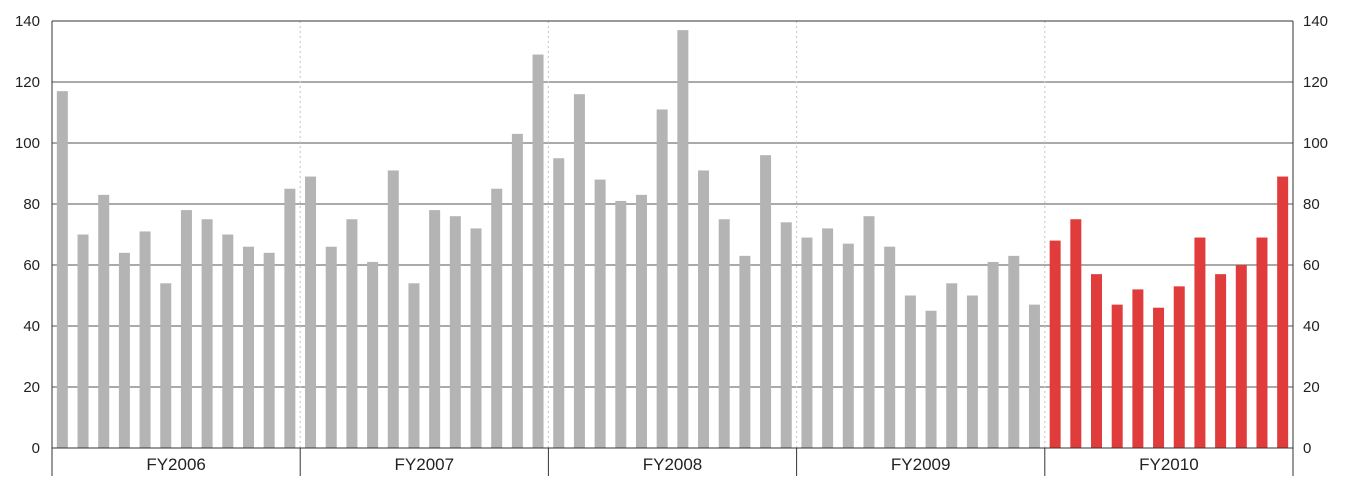 This screenshot has height=481, width=1349. What do you see at coordinates (1315, 143) in the screenshot?
I see `y-tick-label-right: 100` at bounding box center [1315, 143].